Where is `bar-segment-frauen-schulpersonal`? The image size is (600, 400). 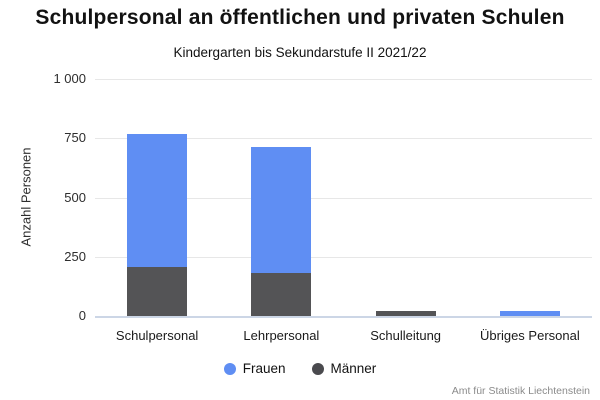 bar-segment-frauen-schulpersonal is located at coordinates (157, 200).